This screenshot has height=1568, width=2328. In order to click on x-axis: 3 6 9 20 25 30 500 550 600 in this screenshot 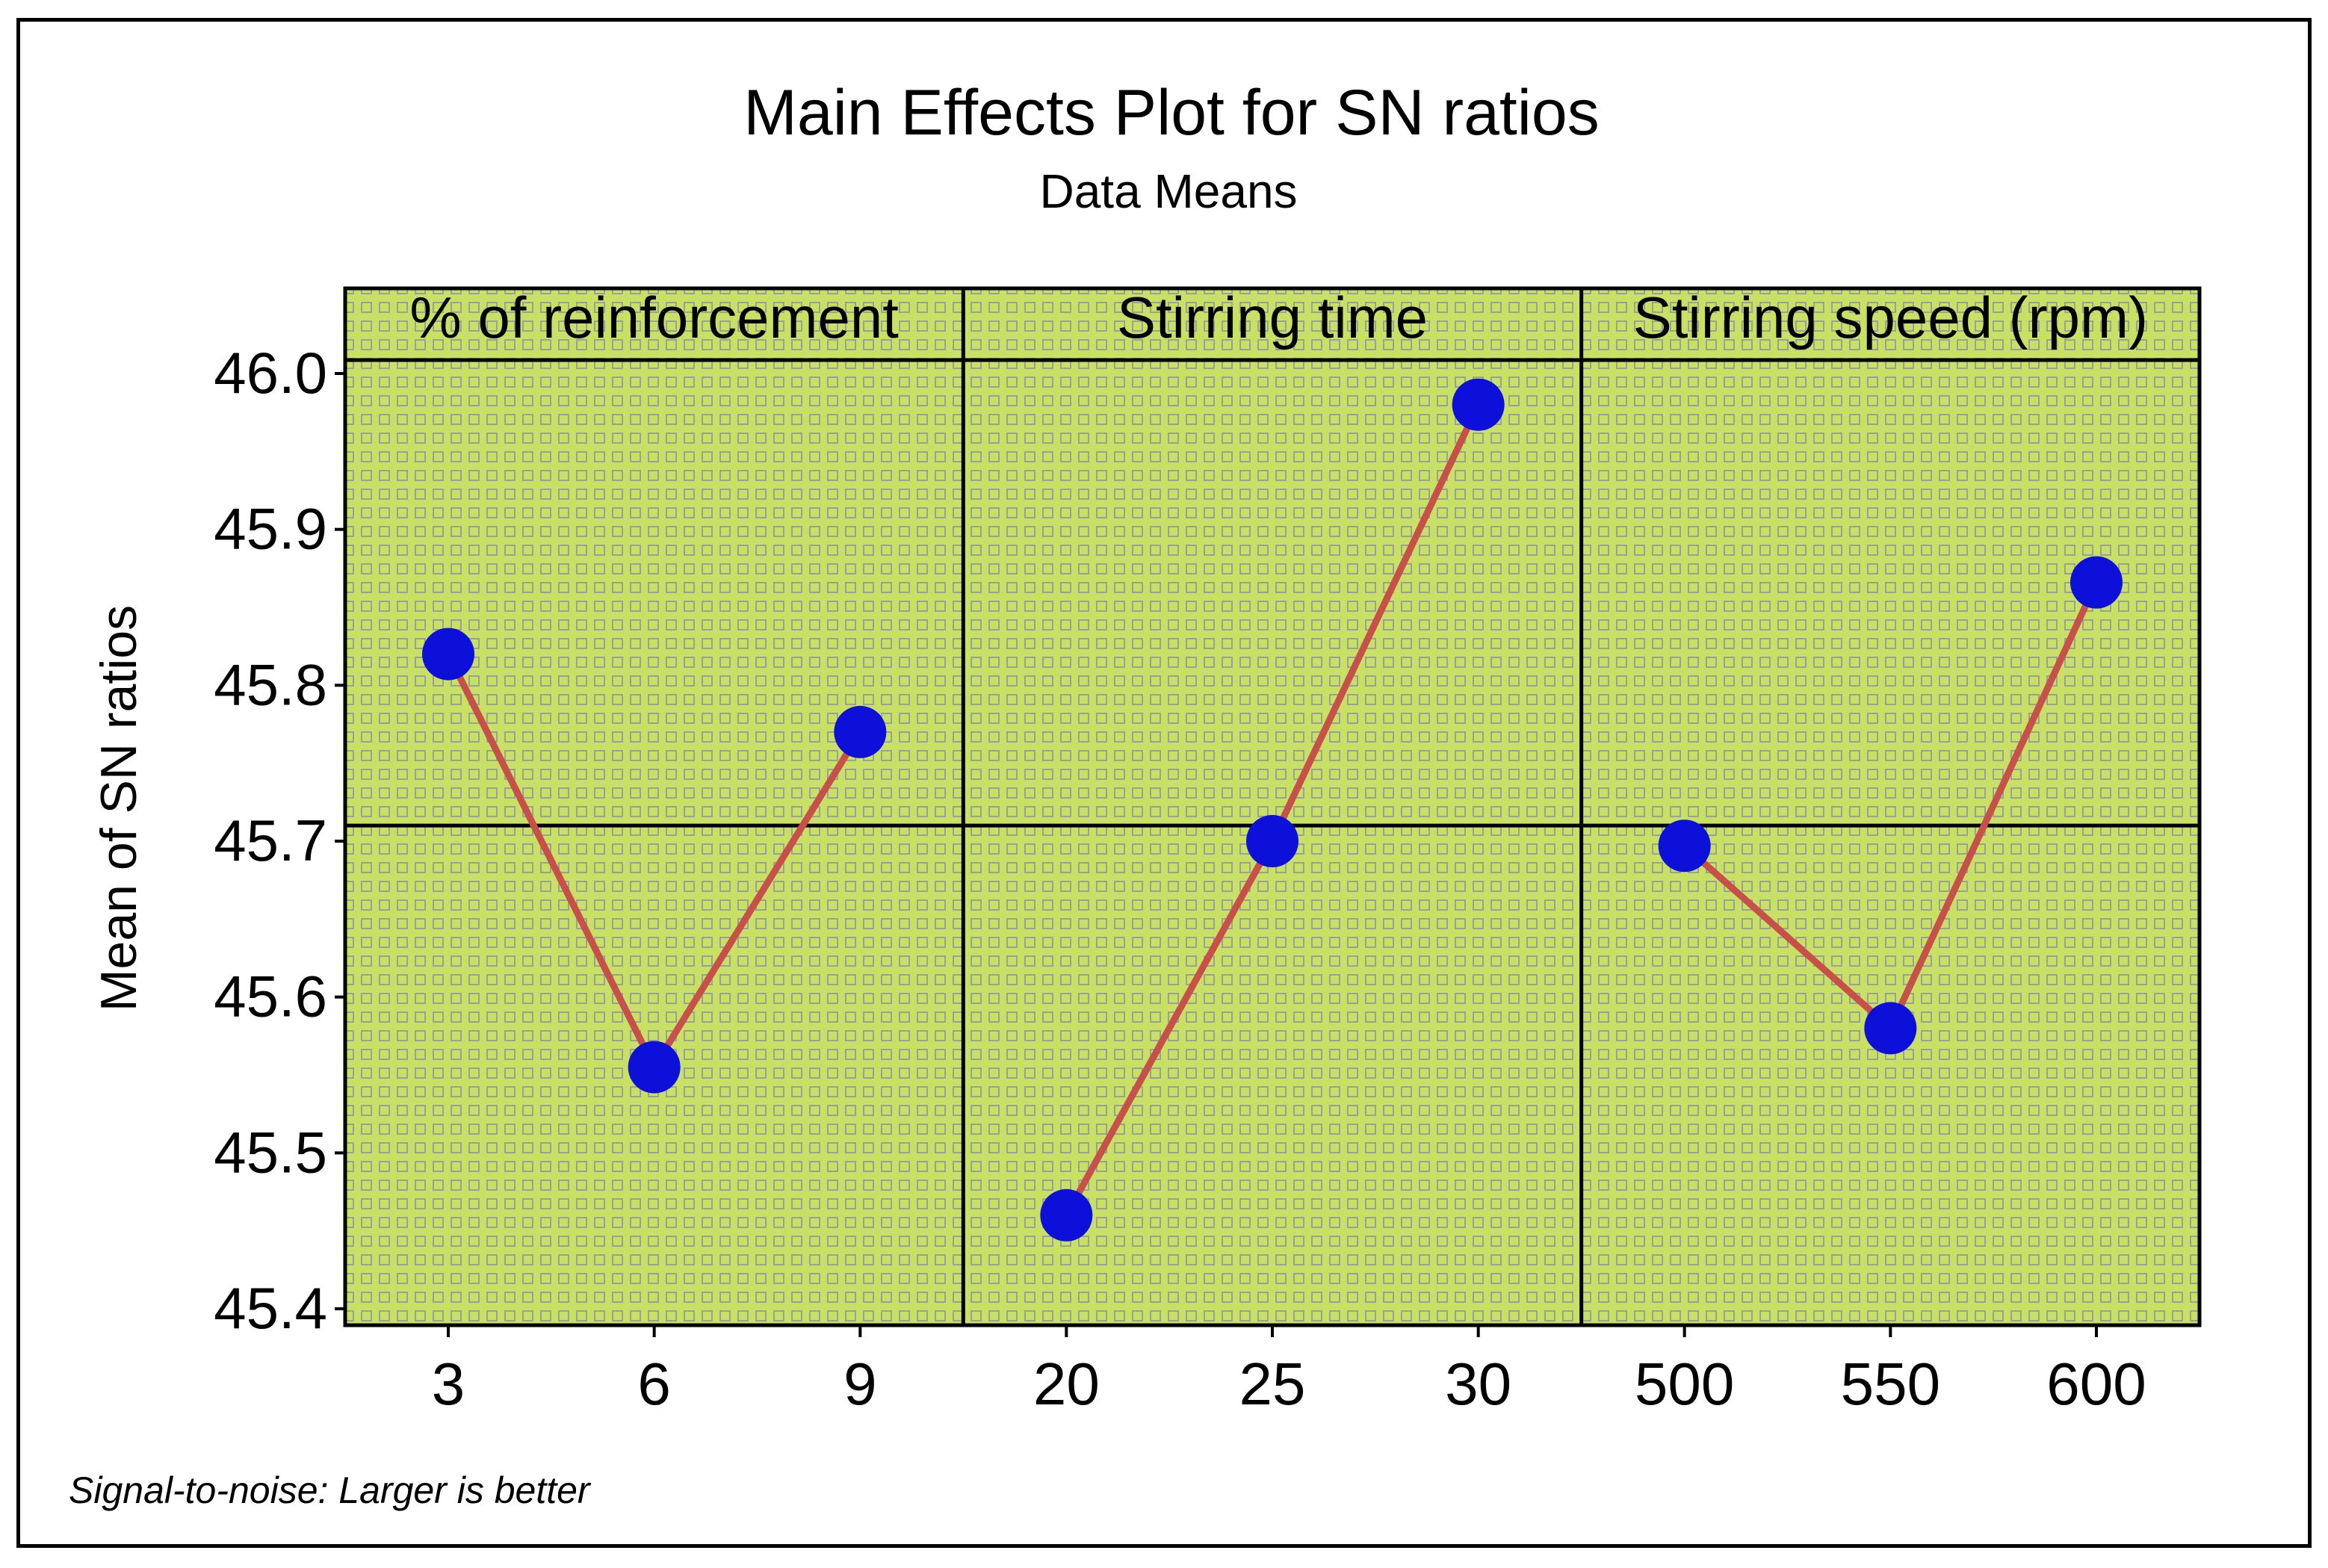, I will do `click(1289, 1371)`.